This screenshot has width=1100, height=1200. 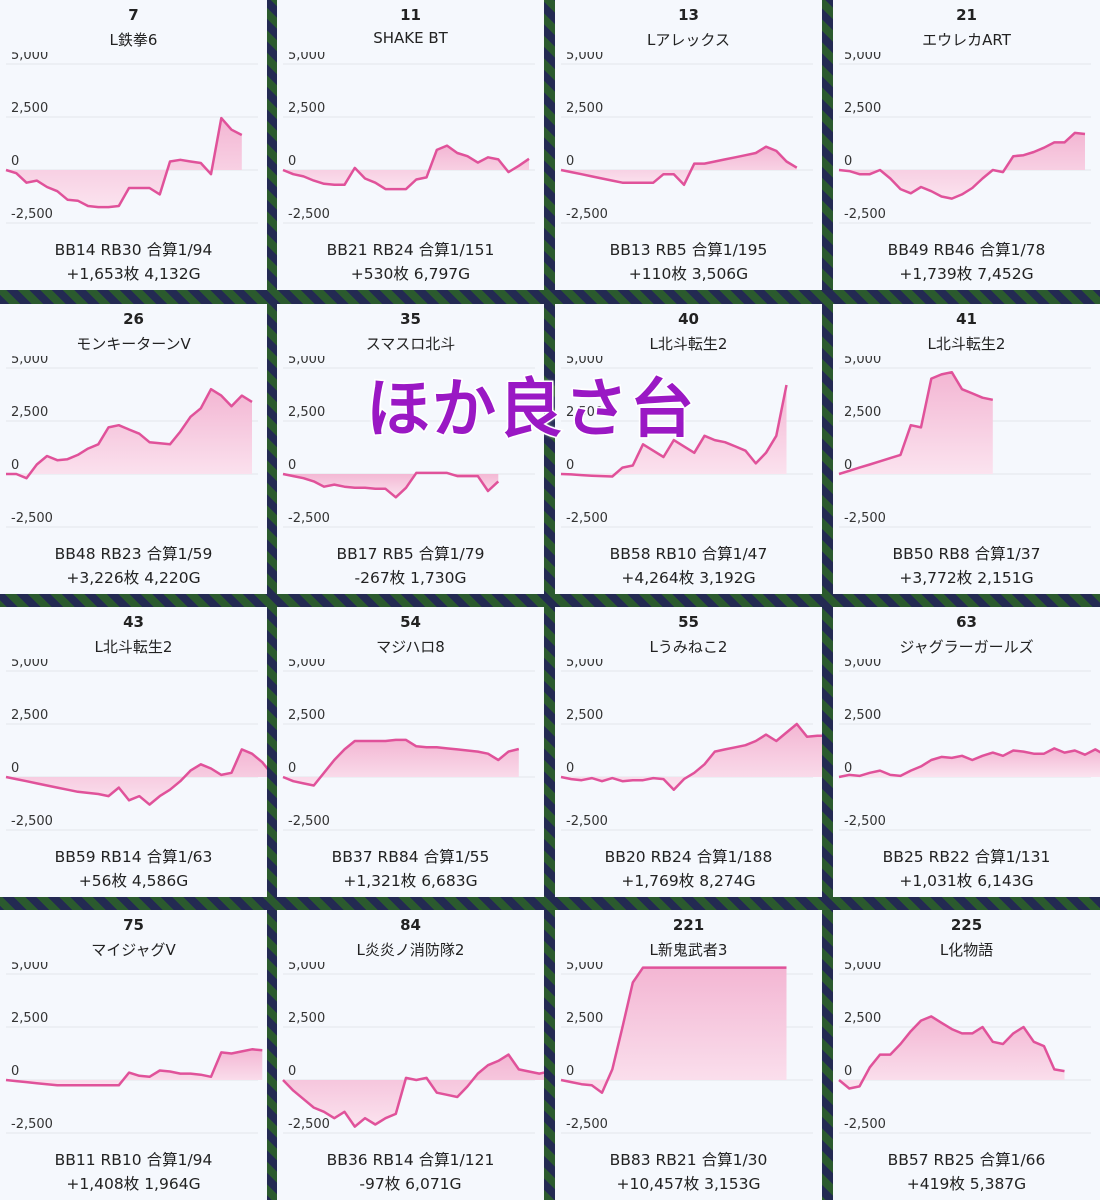 I want to click on machine-number: 55, so click(x=688, y=622).